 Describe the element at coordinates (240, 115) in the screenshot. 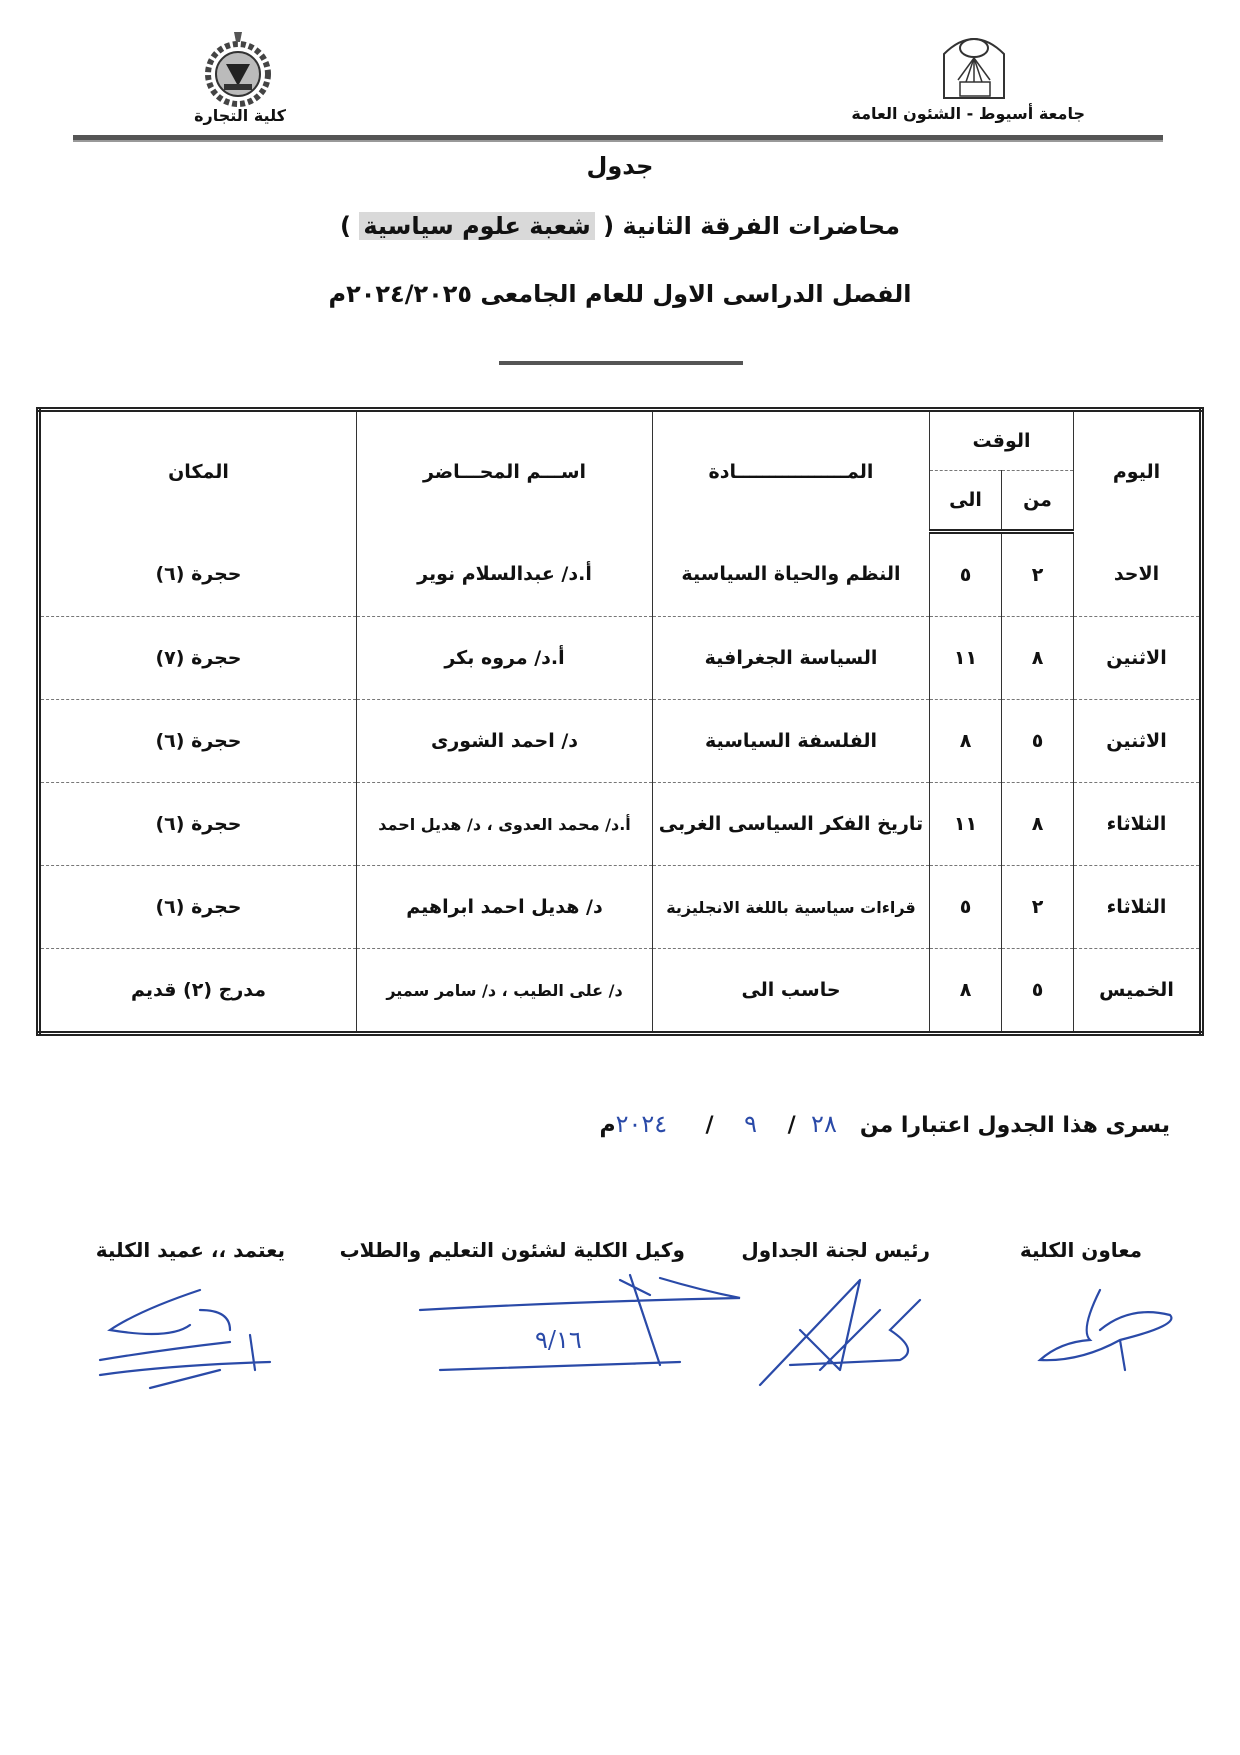

I see `faculty-name: كلية التجارة` at that location.